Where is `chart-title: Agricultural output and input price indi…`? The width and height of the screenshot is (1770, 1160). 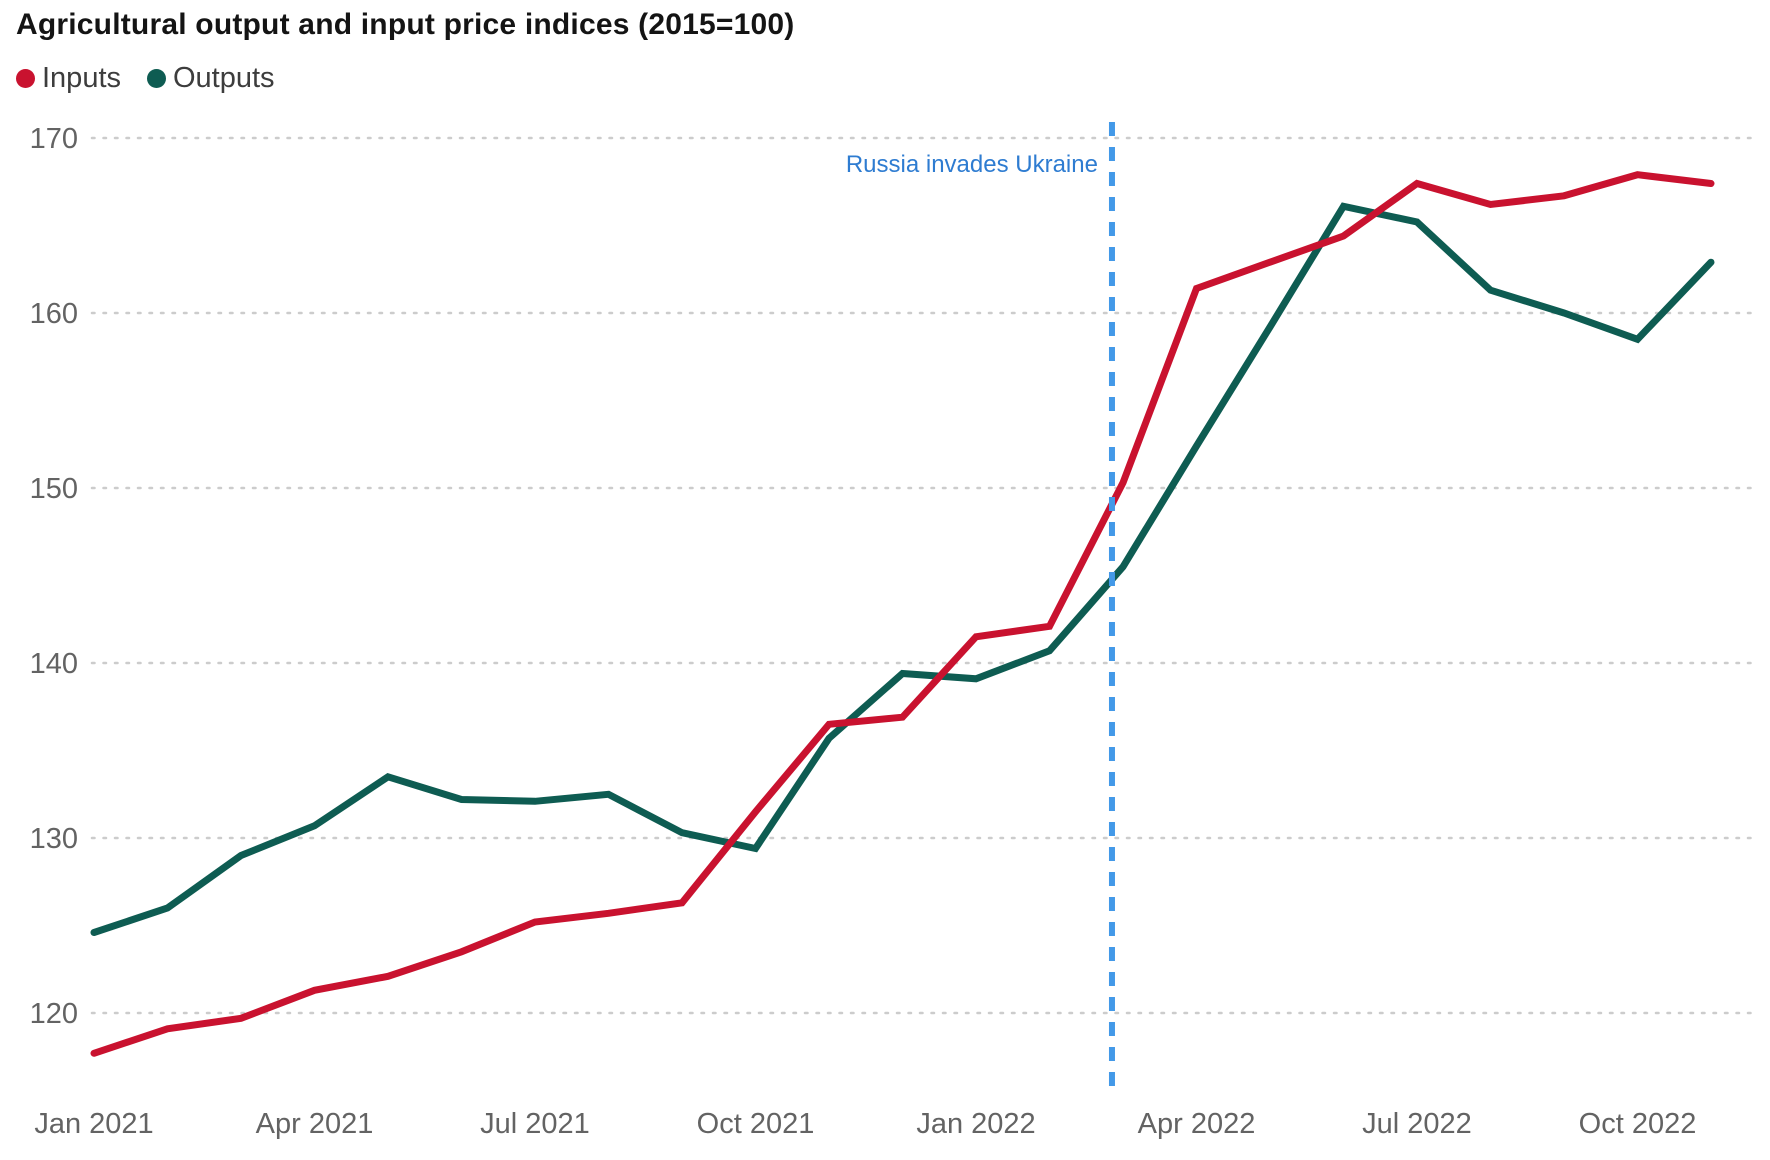 chart-title: Agricultural output and input price indi… is located at coordinates (405, 24).